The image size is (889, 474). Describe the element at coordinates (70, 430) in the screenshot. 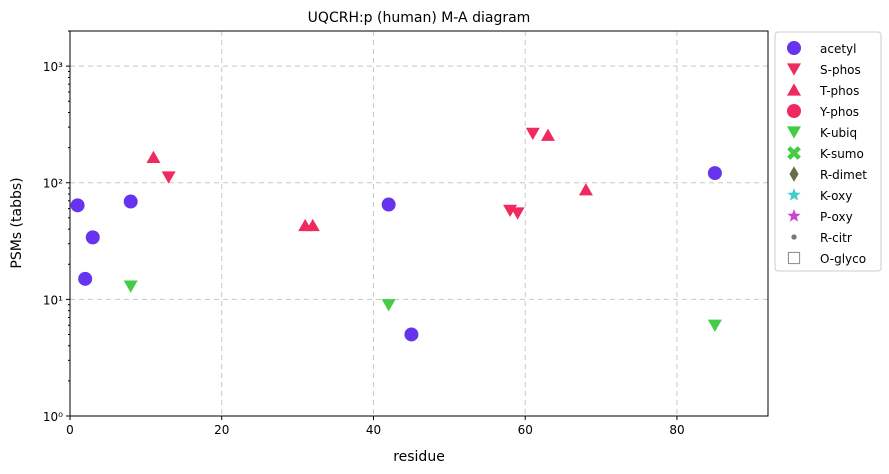

I see `x-tick-label: 0` at that location.